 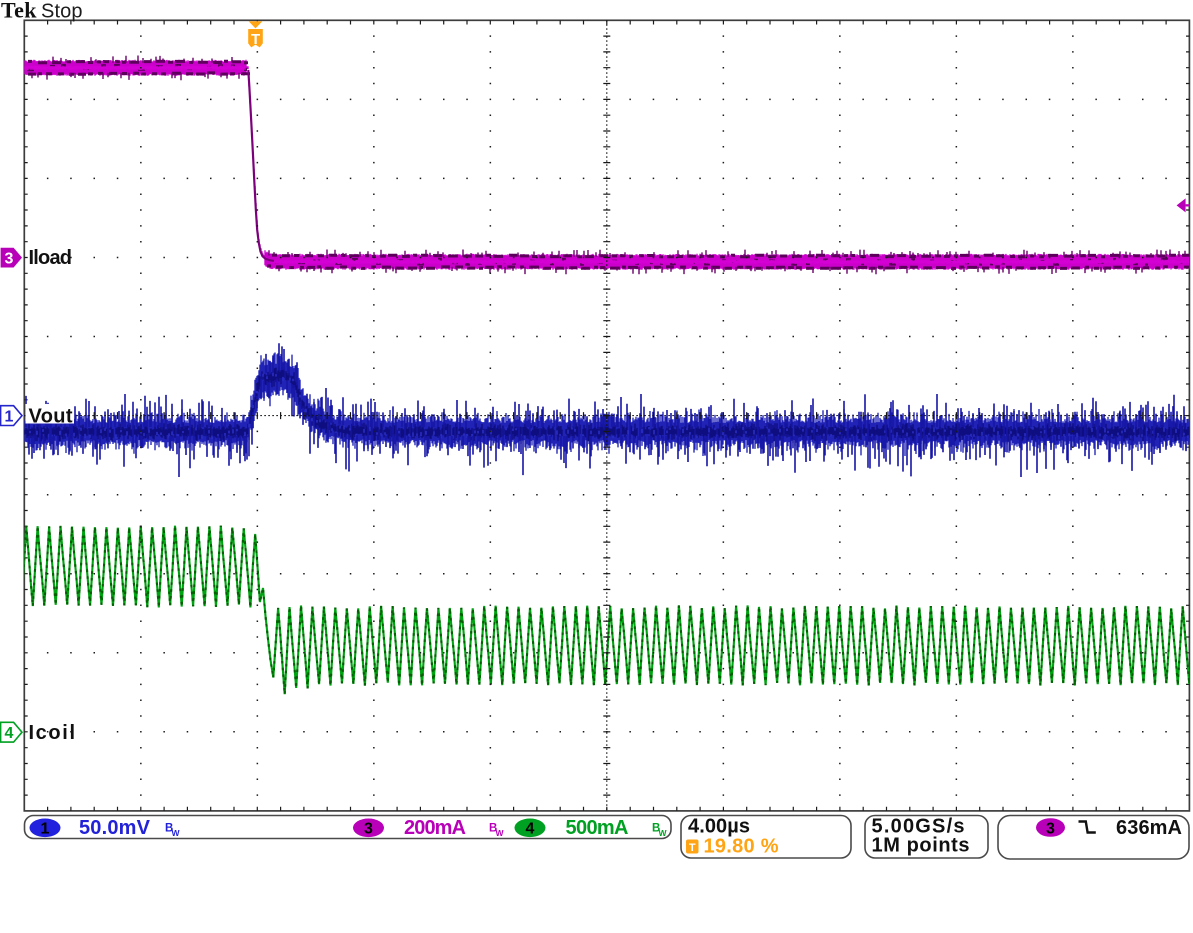 What do you see at coordinates (52, 733) in the screenshot?
I see `svg-text: Icoil` at bounding box center [52, 733].